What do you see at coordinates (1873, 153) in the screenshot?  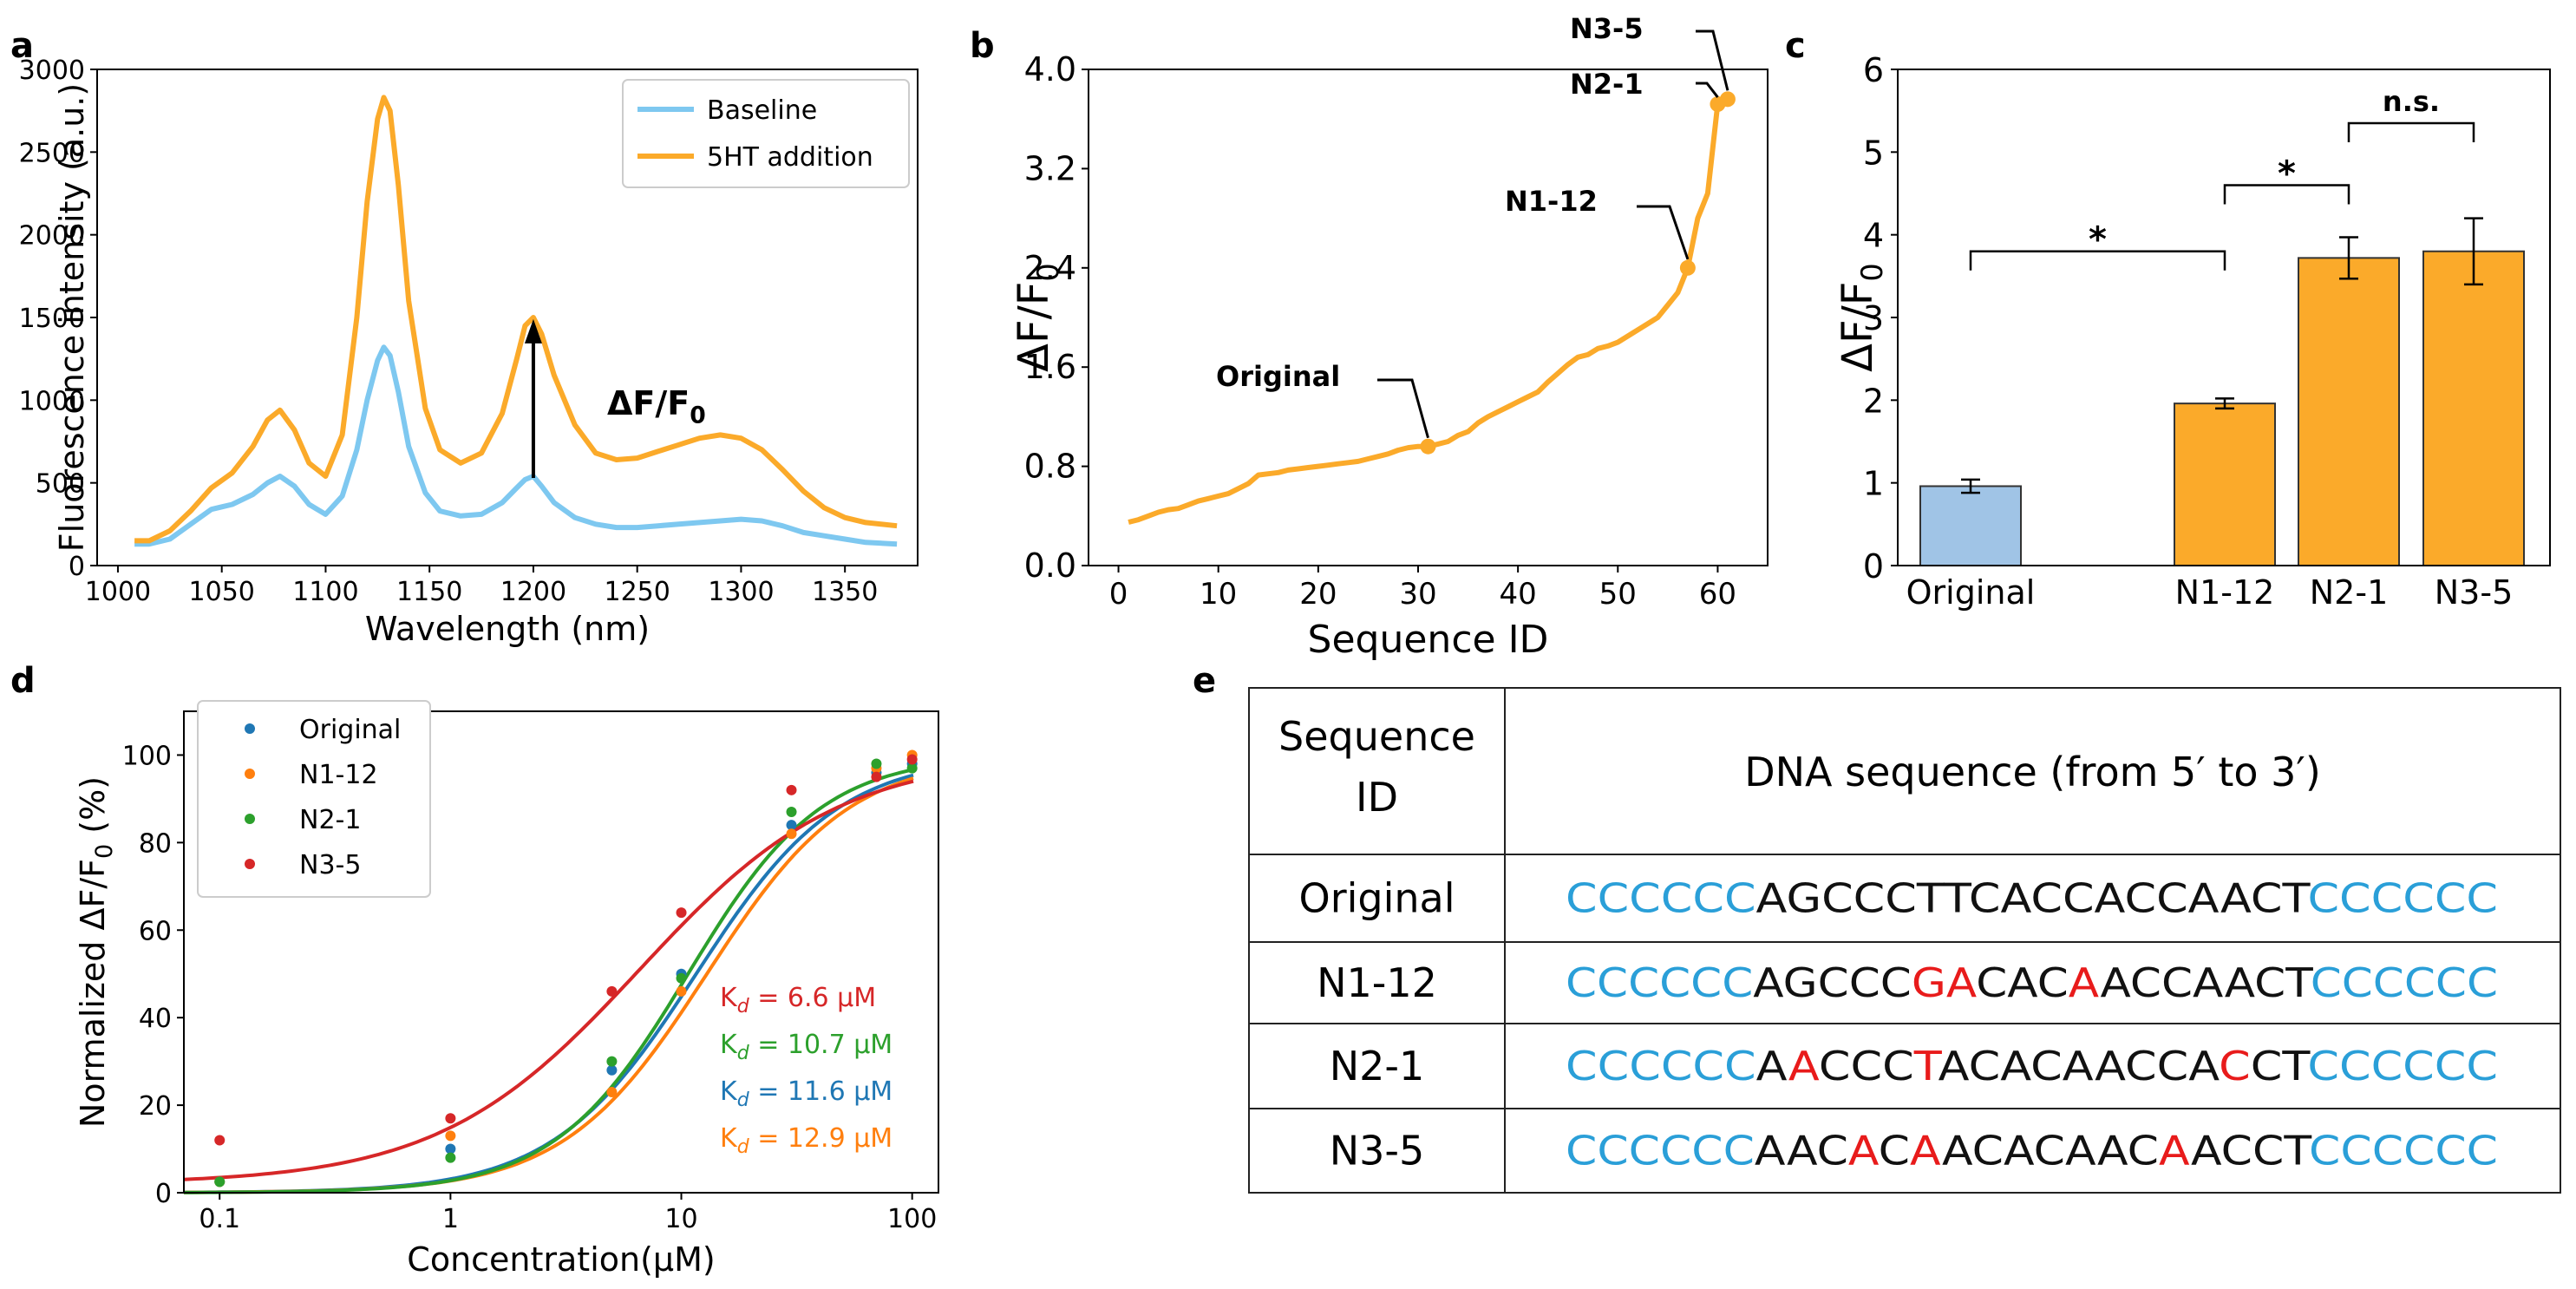 I see `y-tick-label: 5` at bounding box center [1873, 153].